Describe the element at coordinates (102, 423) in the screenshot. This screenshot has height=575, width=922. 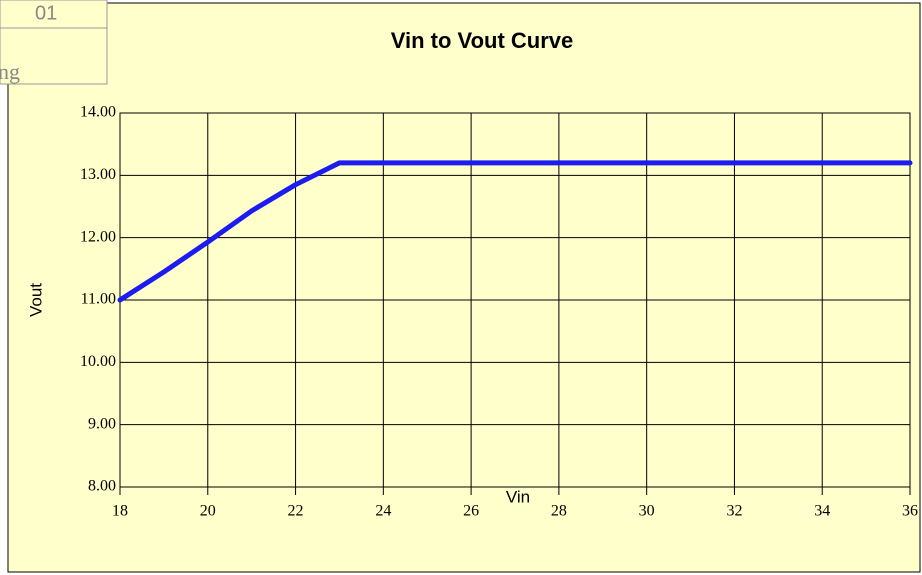
I see `y-tick-label: 9.00` at that location.